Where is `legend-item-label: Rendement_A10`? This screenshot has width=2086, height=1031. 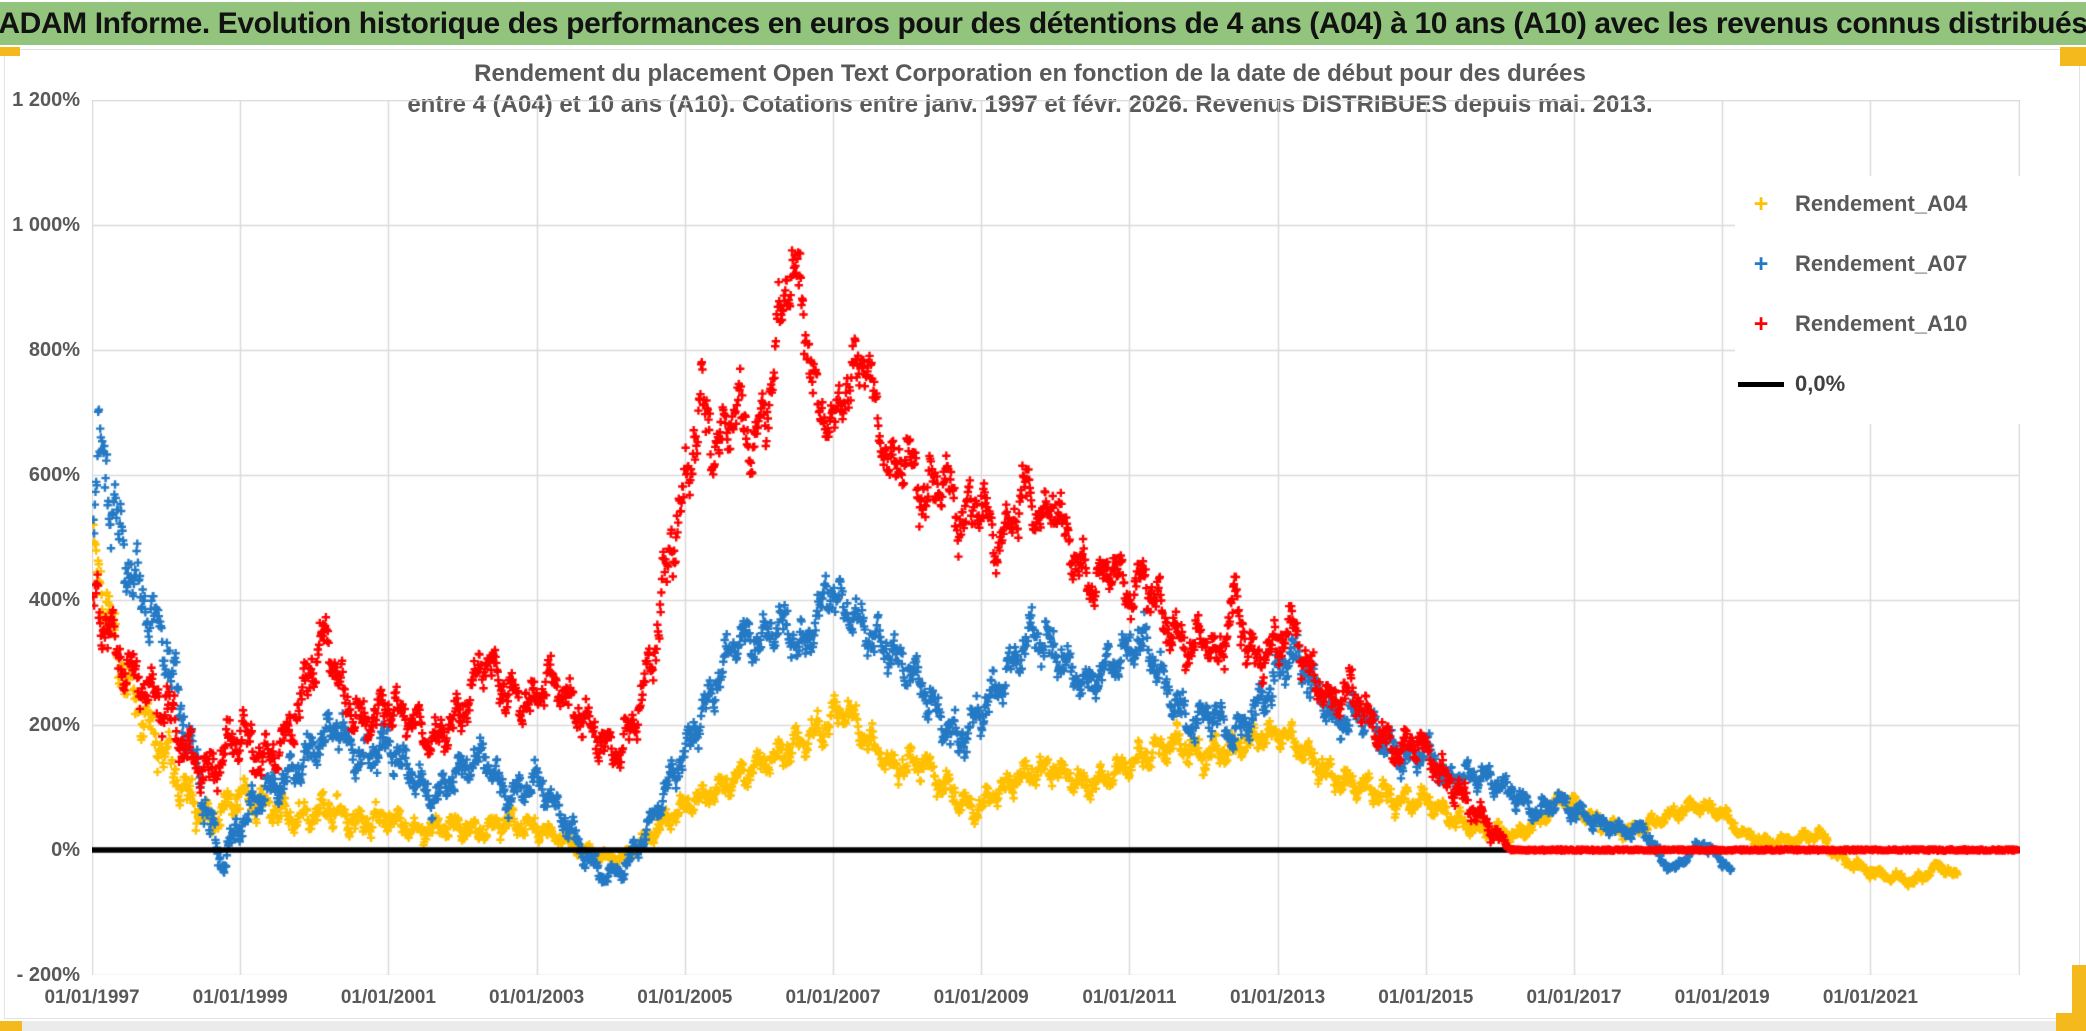
legend-item-label: Rendement_A10 is located at coordinates (1881, 323).